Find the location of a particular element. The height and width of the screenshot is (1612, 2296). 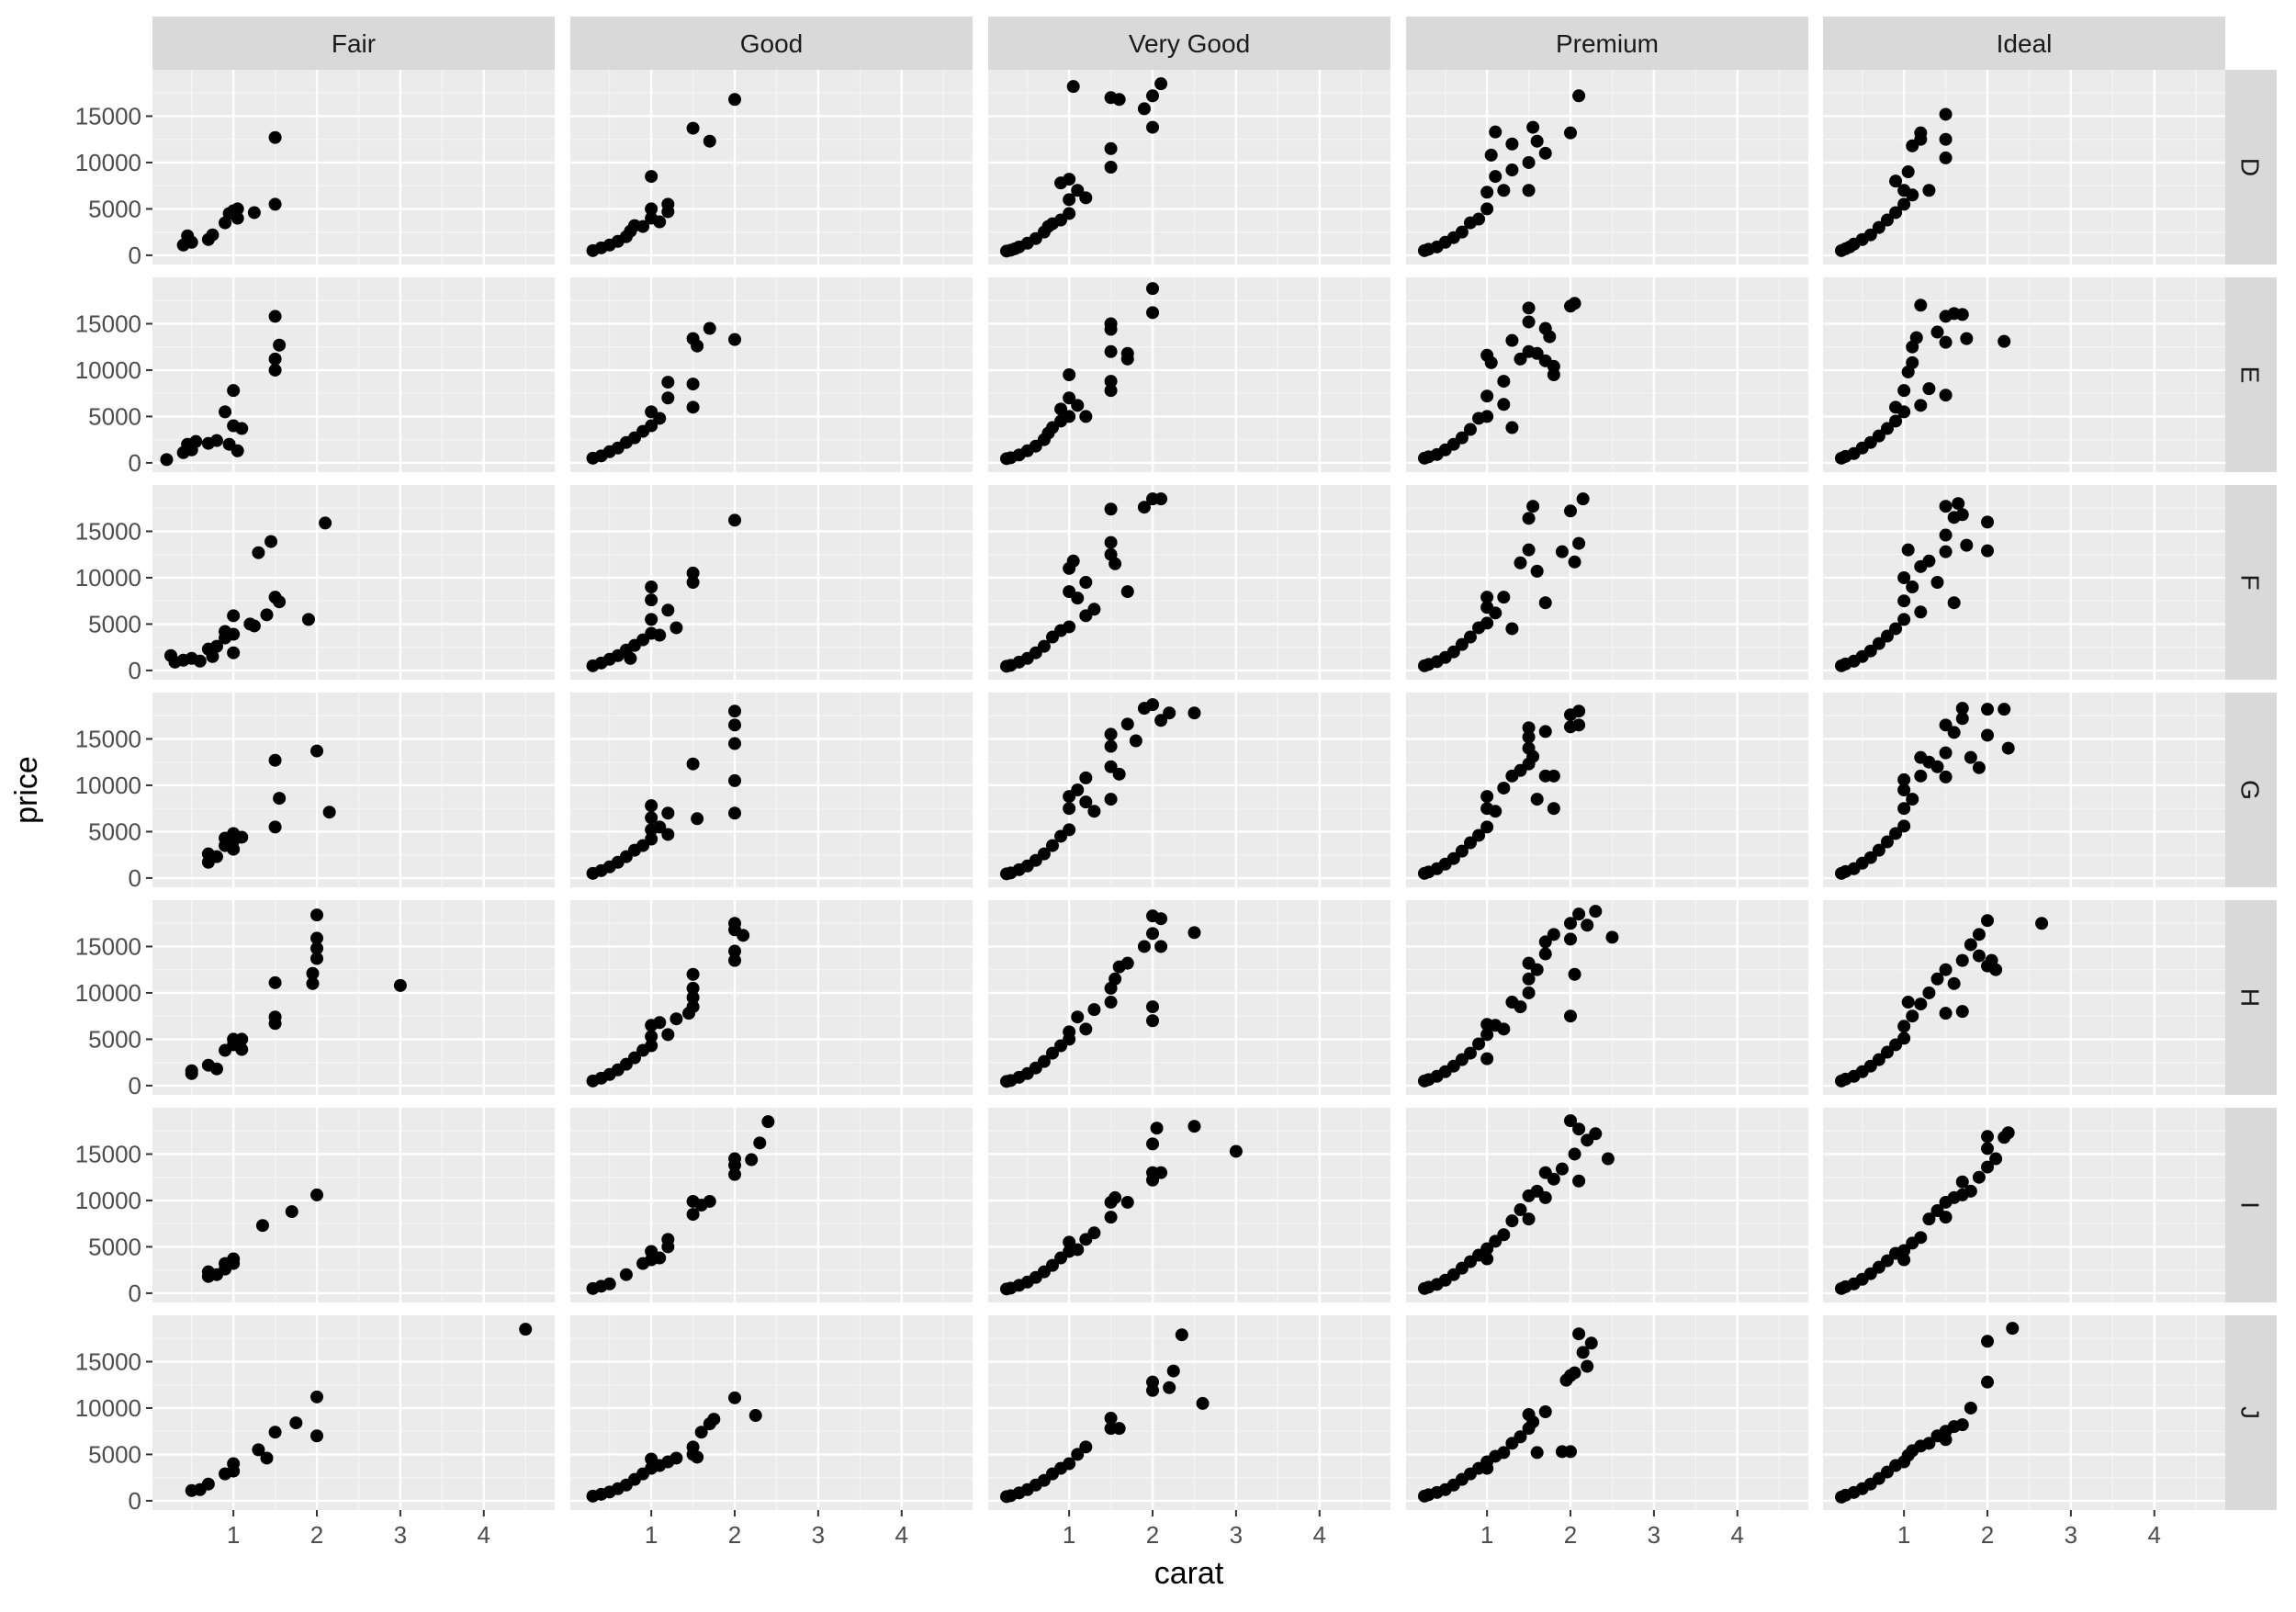

y-axis-title: price is located at coordinates (26, 790).